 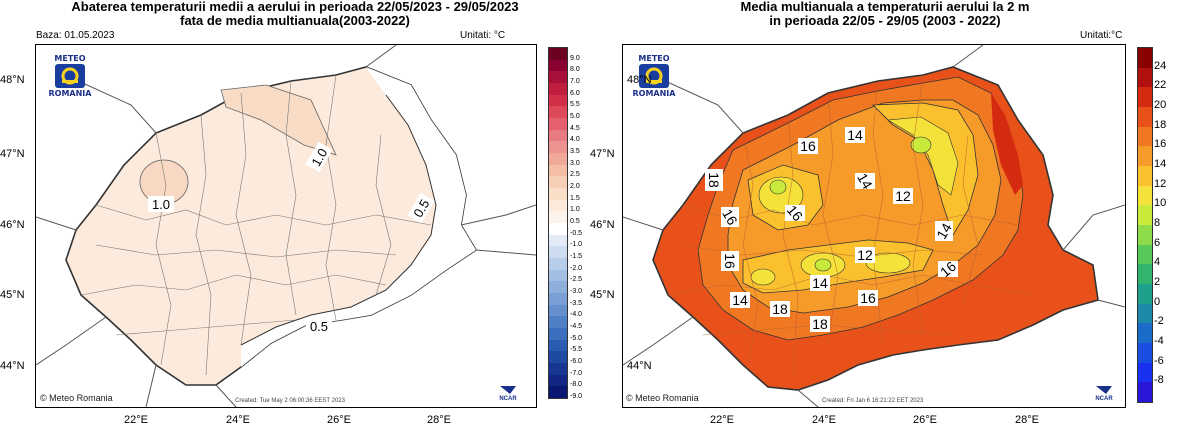 What do you see at coordinates (575, 93) in the screenshot?
I see `colorbar-tick-label: 6.0` at bounding box center [575, 93].